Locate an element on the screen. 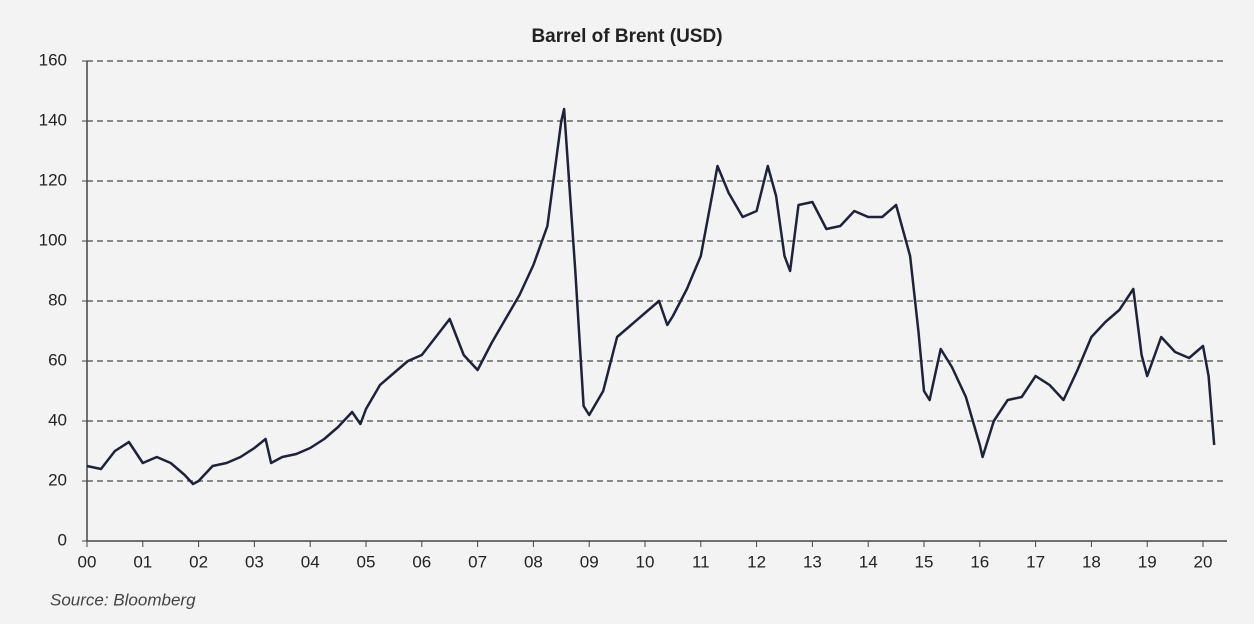 The height and width of the screenshot is (624, 1254). x-tick-label: 08 is located at coordinates (533, 561).